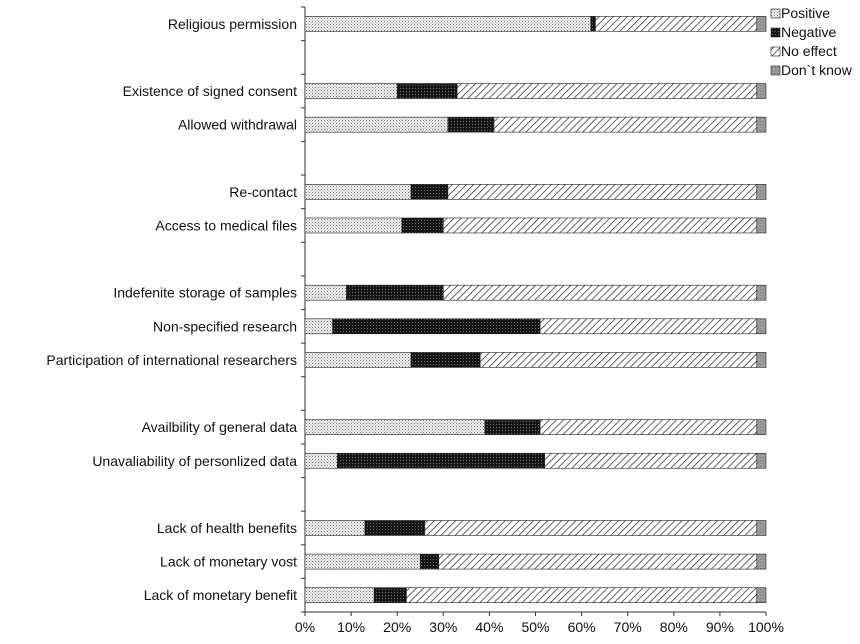 This screenshot has width=860, height=644. Describe the element at coordinates (811, 41) in the screenshot. I see `legend: Positive Negative No effect Don`t know` at that location.